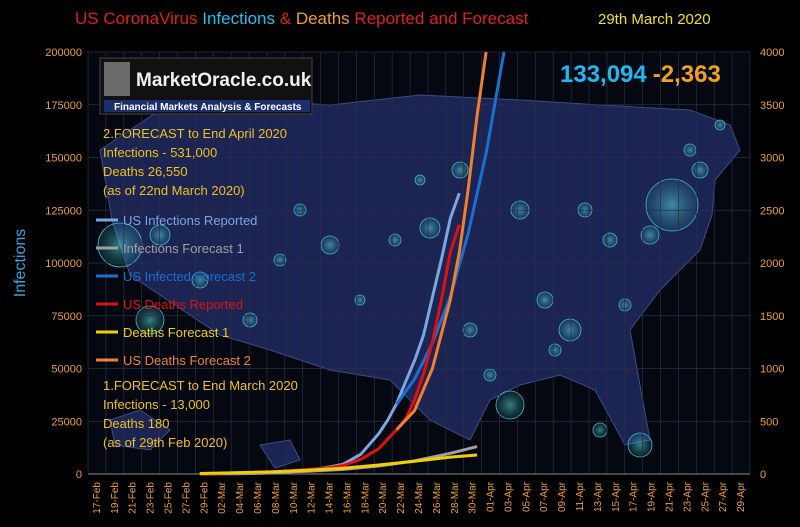 Image resolution: width=800 pixels, height=527 pixels. I want to click on note-line: 2.FORECAST to End April 2020, so click(195, 133).